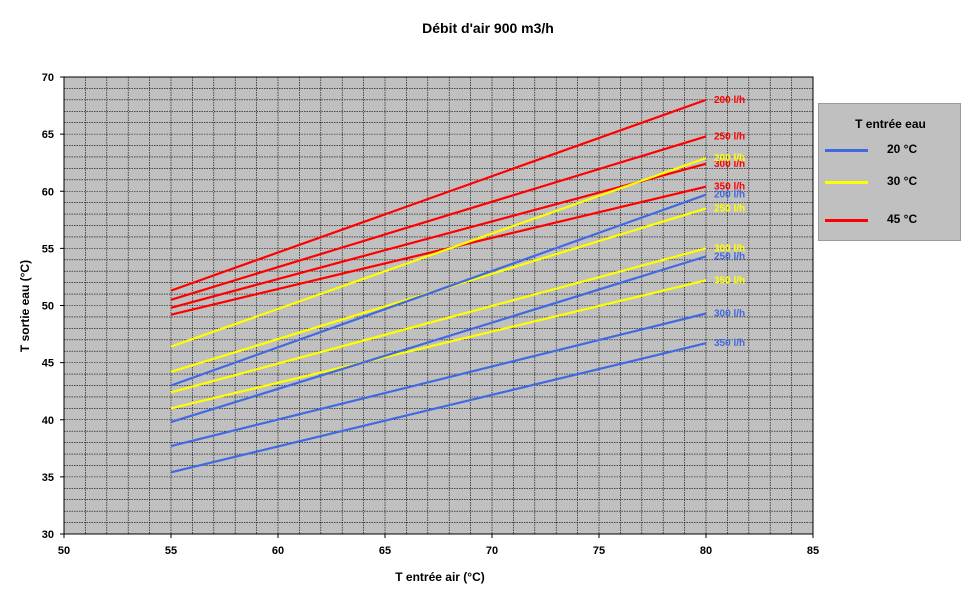 The image size is (970, 603). Describe the element at coordinates (48, 192) in the screenshot. I see `y-tick-label: 60` at that location.